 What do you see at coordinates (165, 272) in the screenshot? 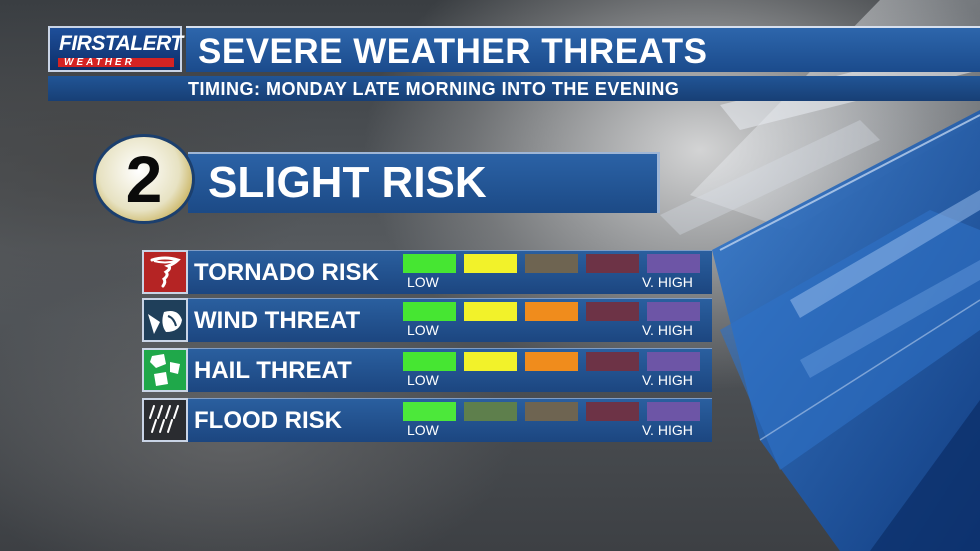
I see `tornado-icon` at bounding box center [165, 272].